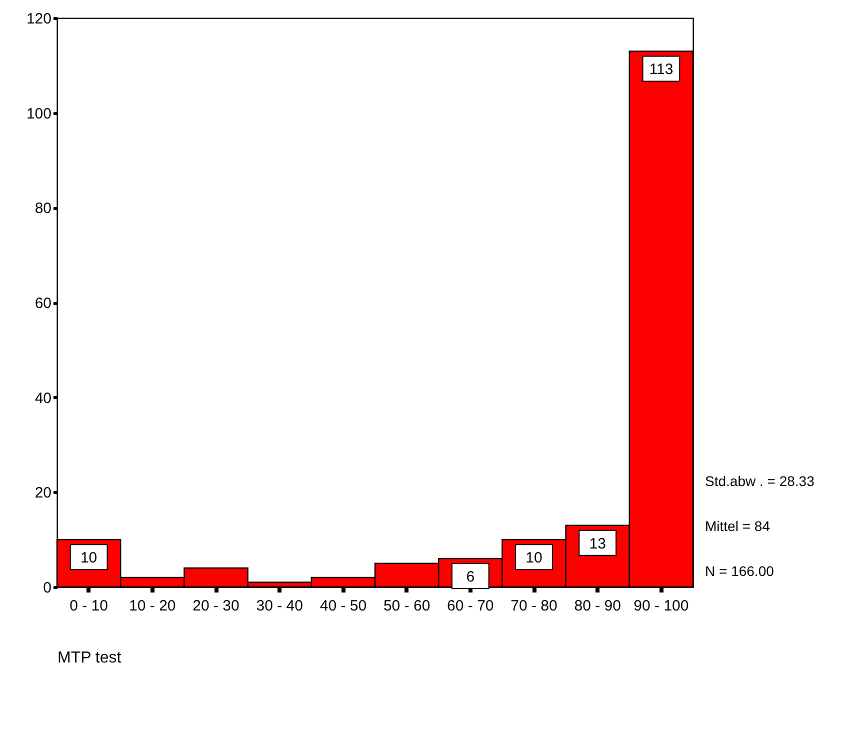 The width and height of the screenshot is (868, 729). I want to click on y-tick-label: 80, so click(43, 209).